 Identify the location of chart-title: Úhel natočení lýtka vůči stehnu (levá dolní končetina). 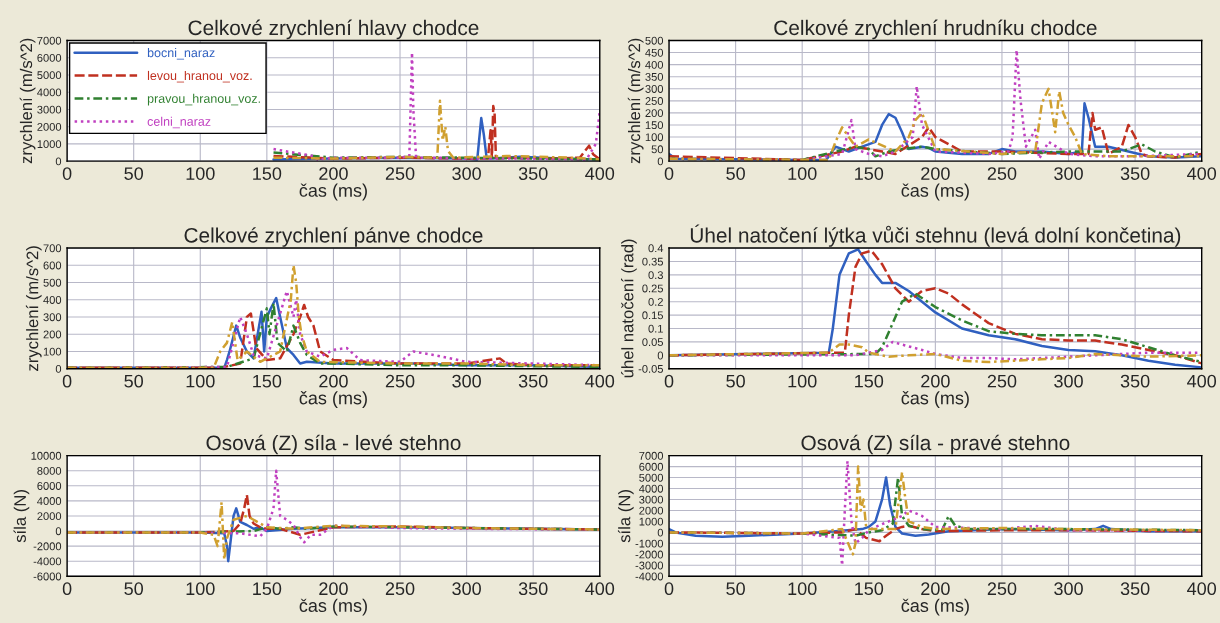
(935, 235).